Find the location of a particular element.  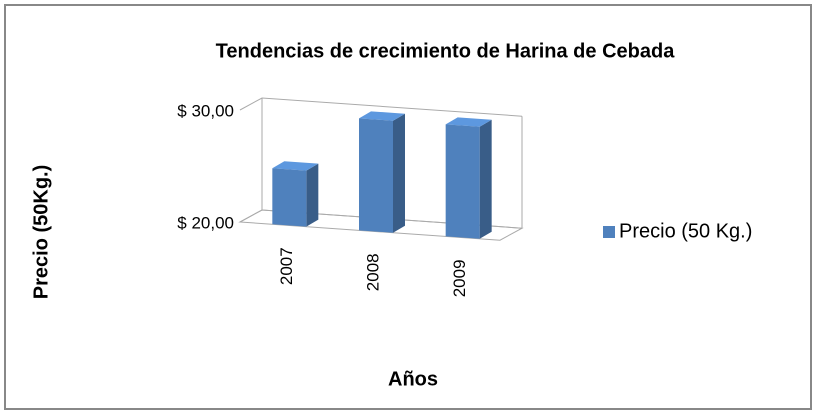

y-axis-label: Precio (50Kg.) is located at coordinates (41, 232).